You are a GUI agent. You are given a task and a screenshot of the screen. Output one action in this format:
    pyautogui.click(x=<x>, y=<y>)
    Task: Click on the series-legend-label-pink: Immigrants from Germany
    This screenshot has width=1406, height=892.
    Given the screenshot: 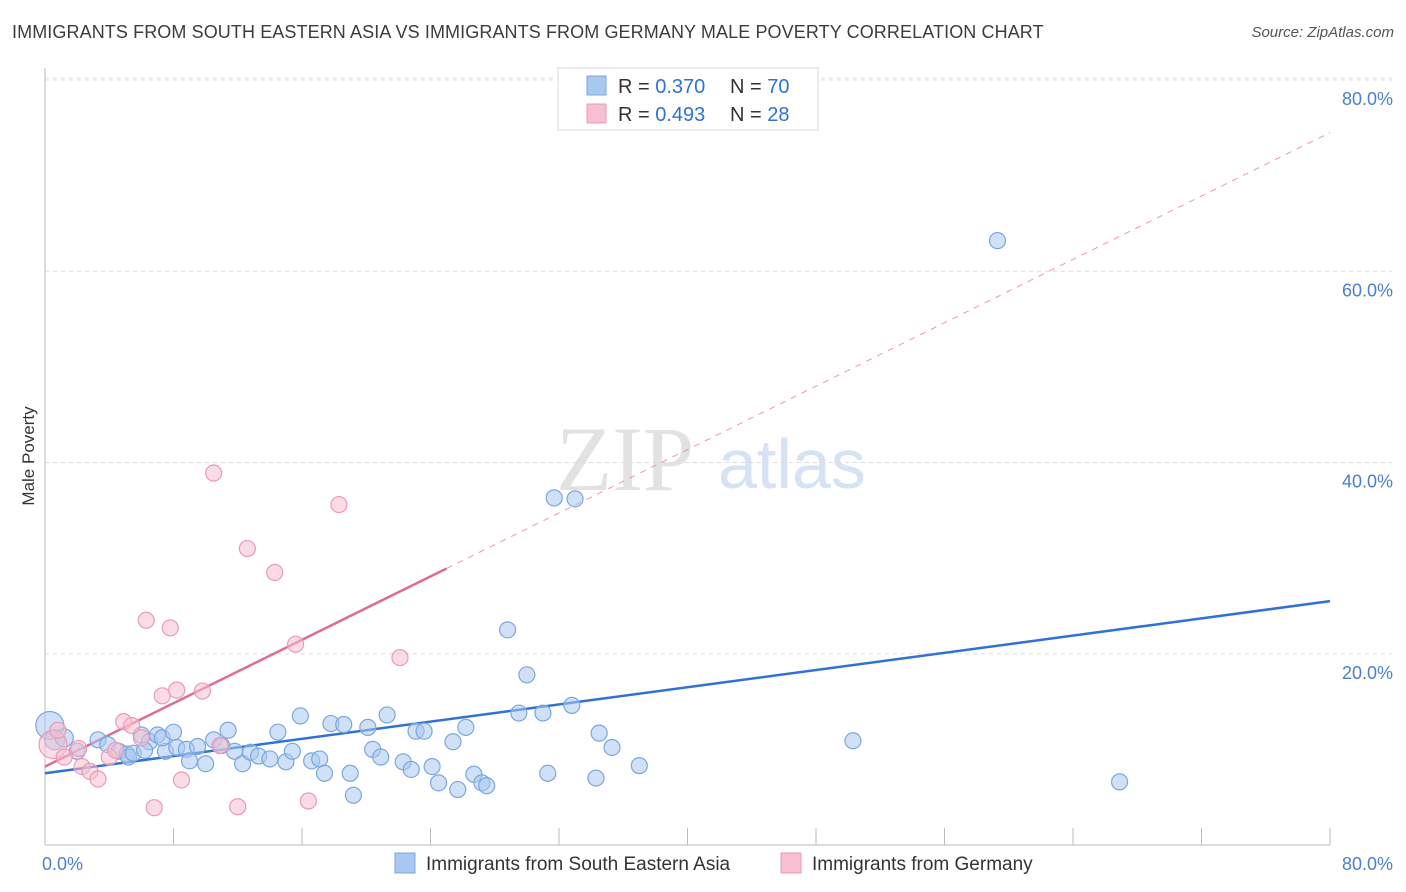 What is the action you would take?
    pyautogui.click(x=922, y=864)
    